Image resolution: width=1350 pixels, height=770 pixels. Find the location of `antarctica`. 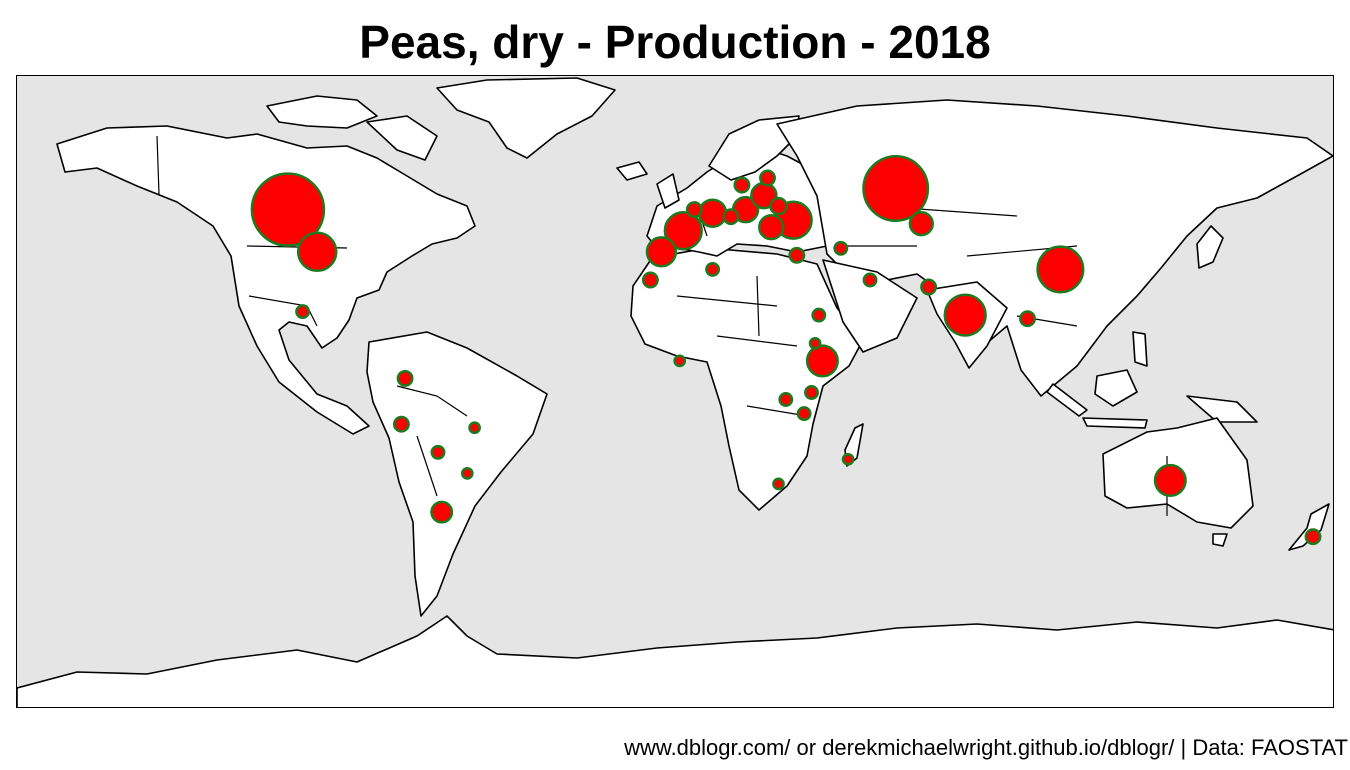

antarctica is located at coordinates (675, 661).